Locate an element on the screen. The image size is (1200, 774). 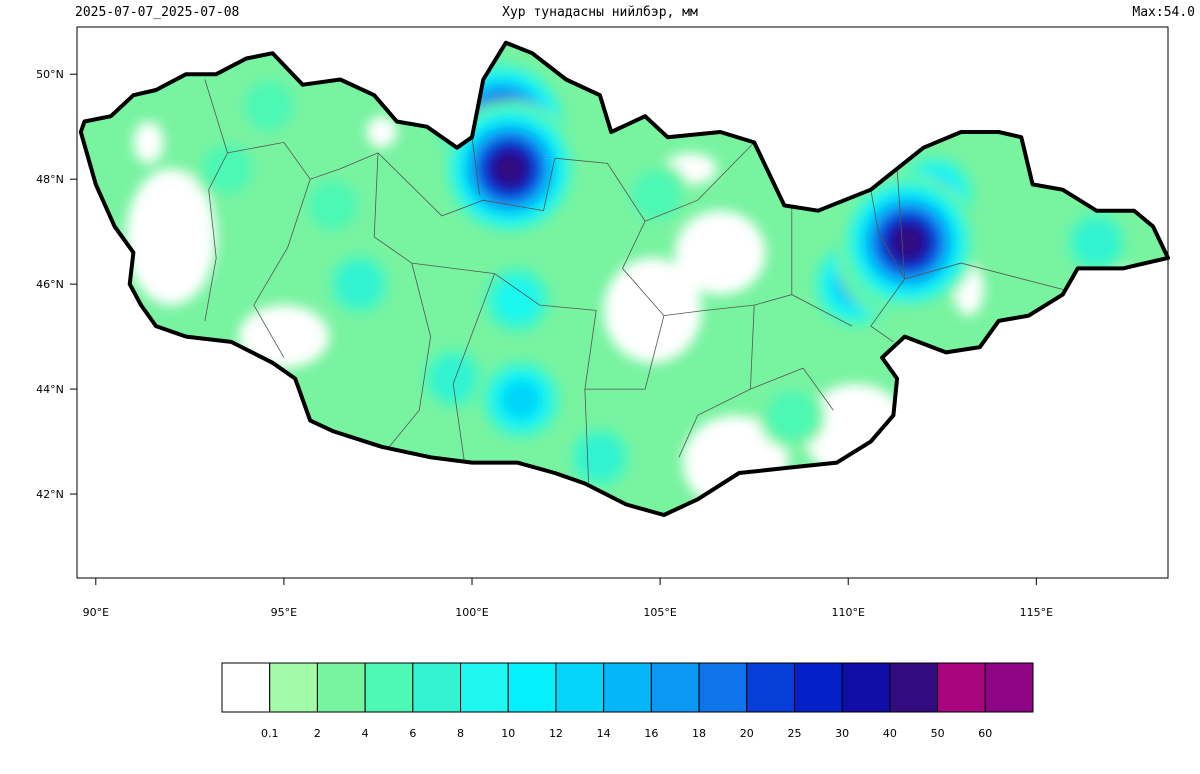
legend-label: 2 is located at coordinates (317, 733).